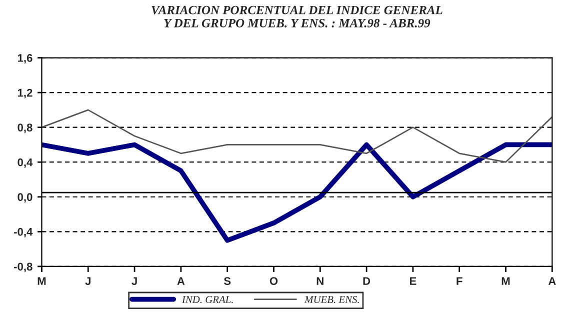 This screenshot has height=321, width=564. What do you see at coordinates (207, 300) in the screenshot?
I see `legend-label: IND. GRAL.` at bounding box center [207, 300].